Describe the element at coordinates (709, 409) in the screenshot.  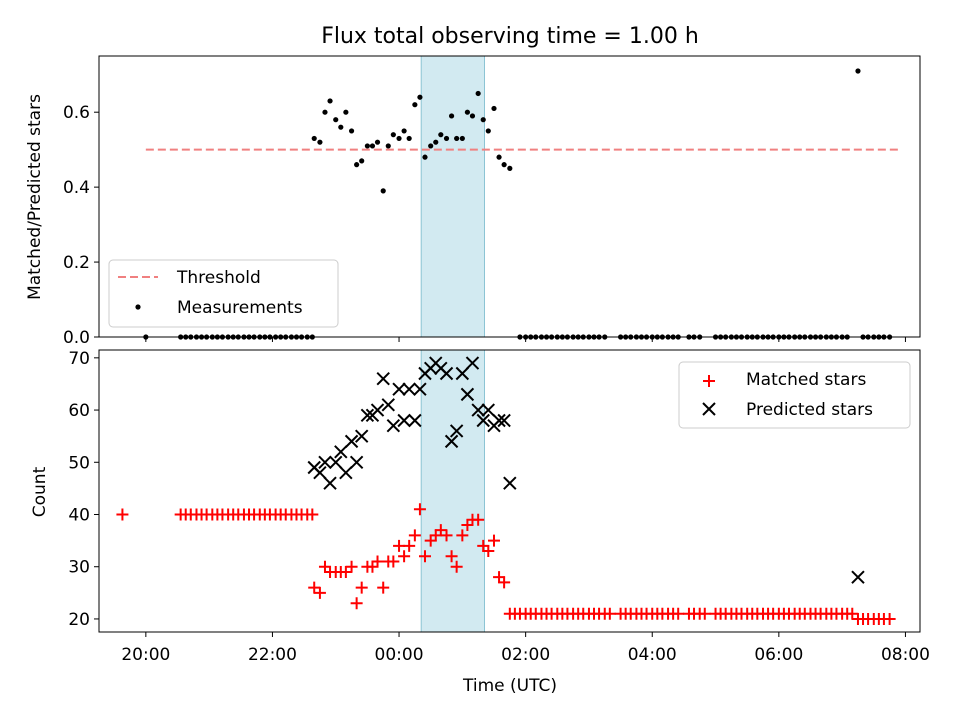
I see `predicted-stars-legend-swatch` at that location.